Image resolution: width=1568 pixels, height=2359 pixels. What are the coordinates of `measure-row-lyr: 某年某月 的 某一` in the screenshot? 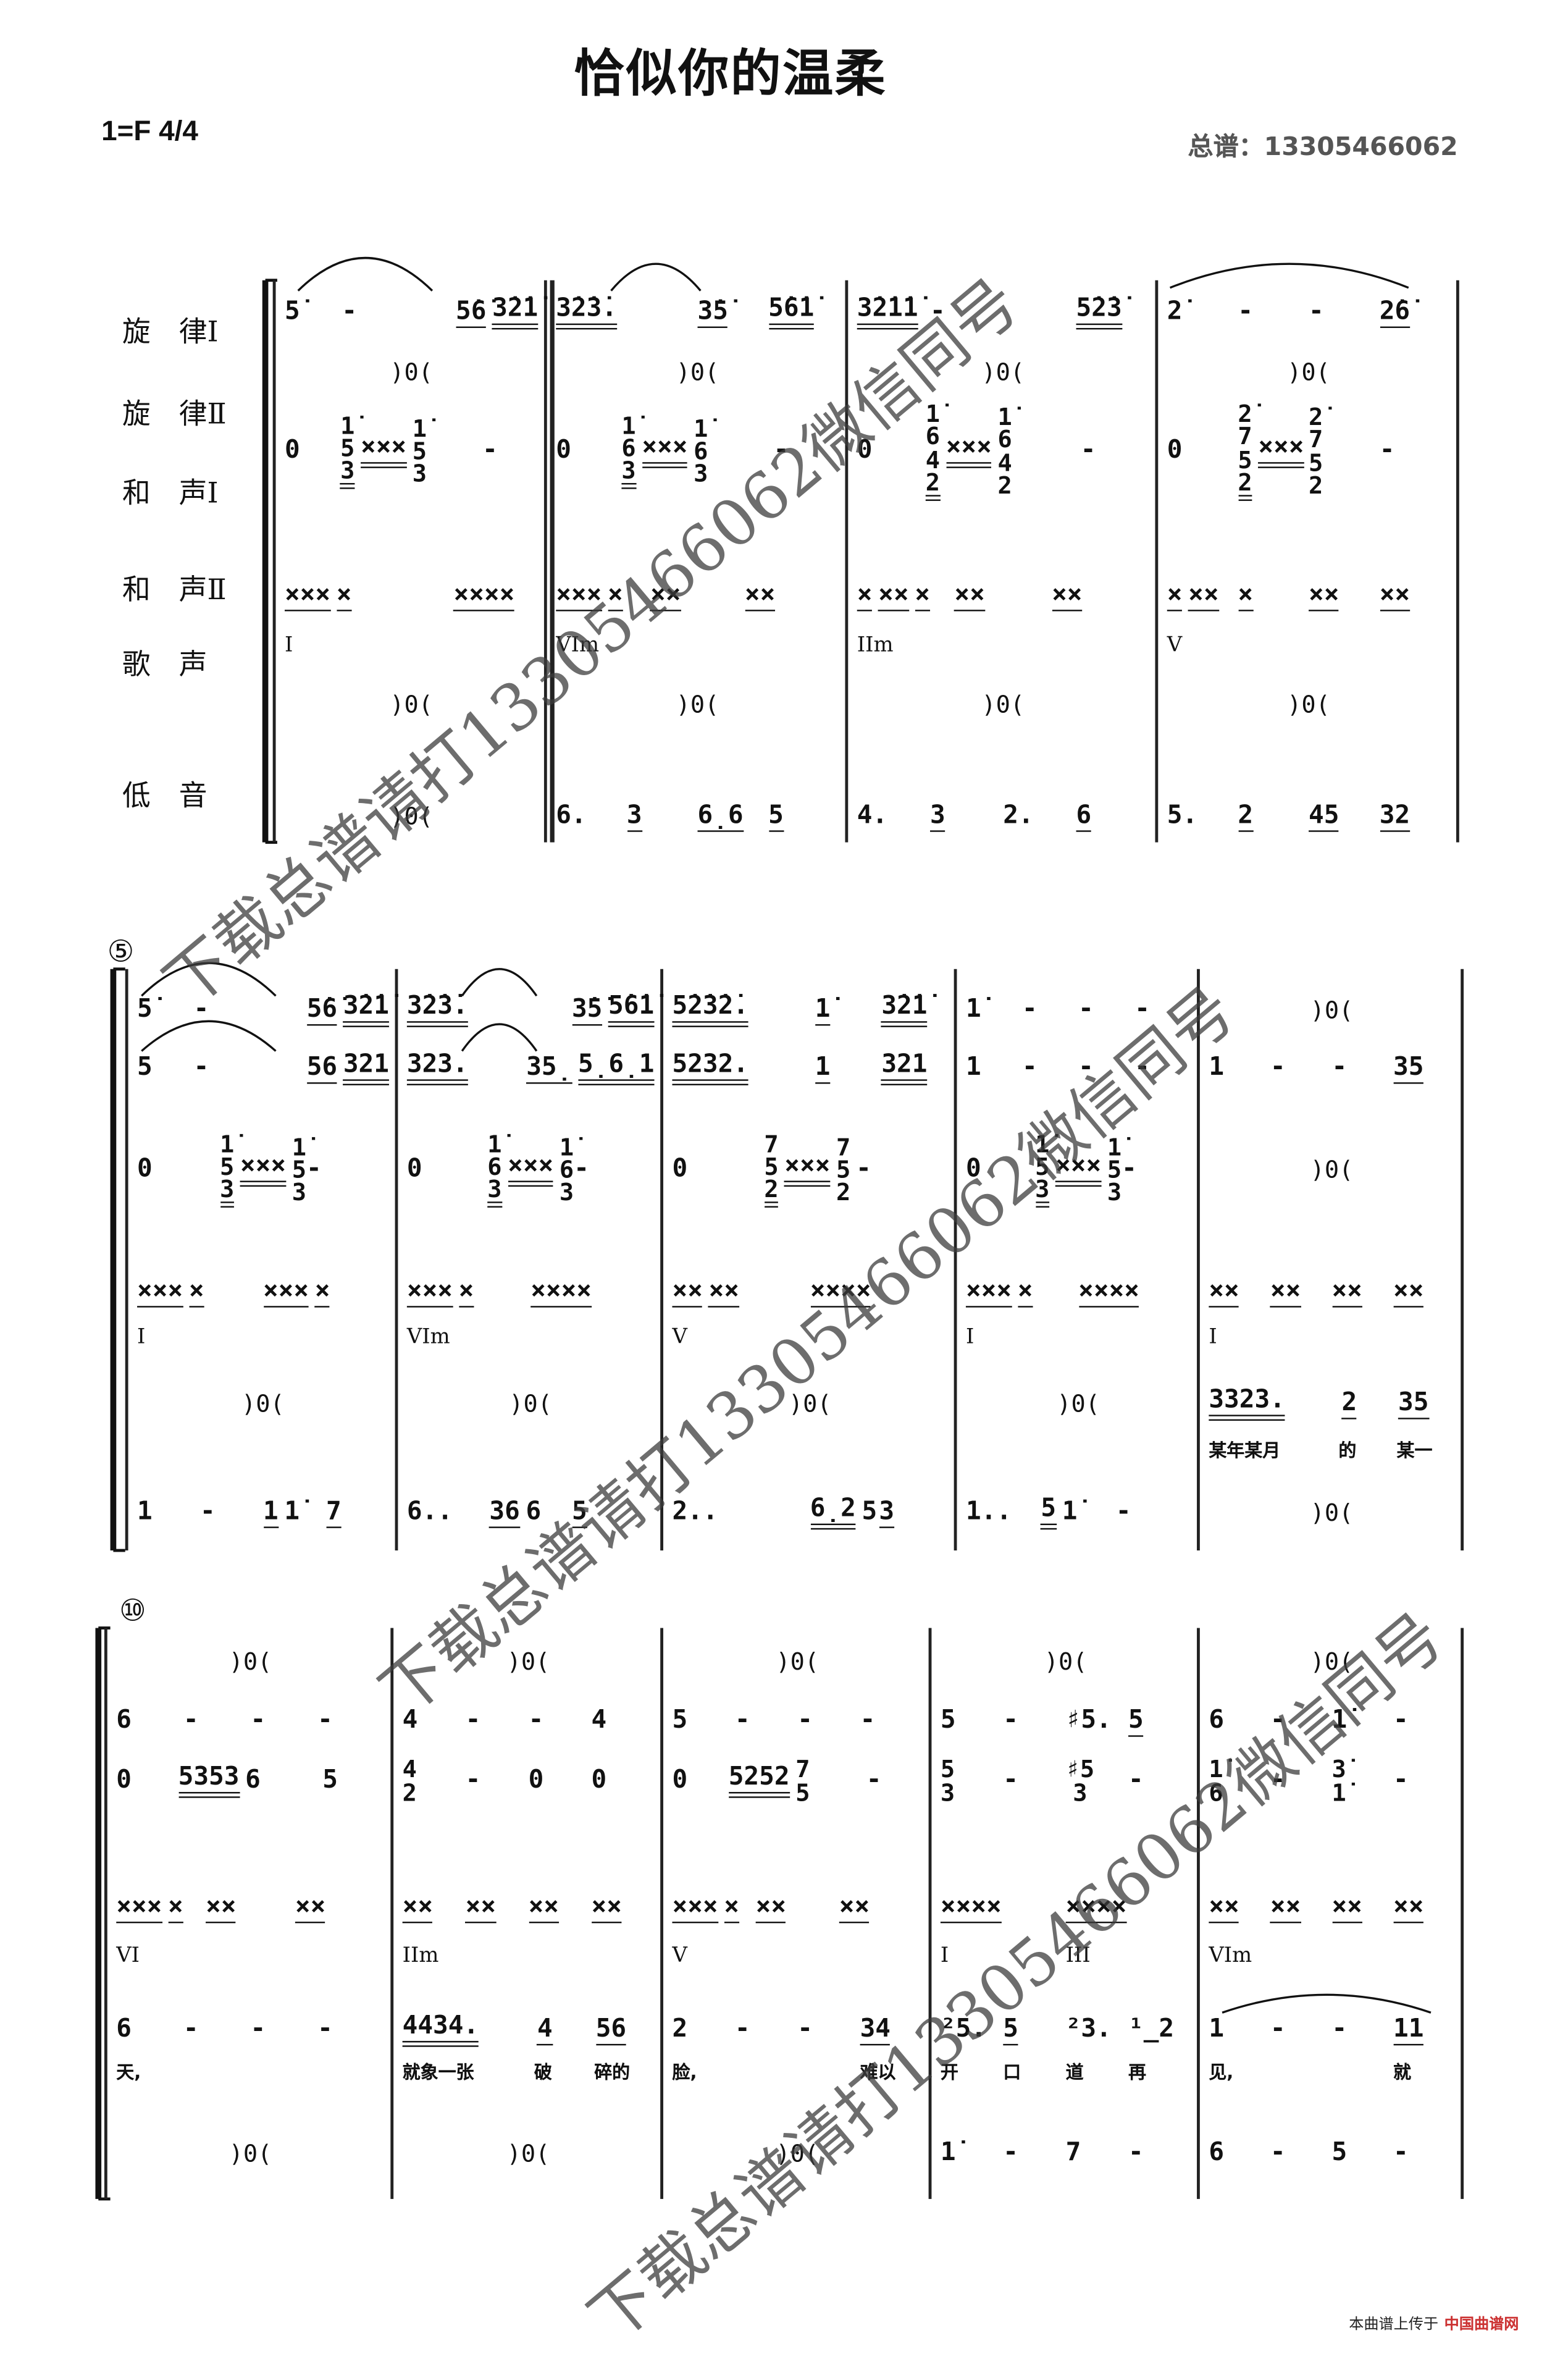 It's located at (1332, 1451).